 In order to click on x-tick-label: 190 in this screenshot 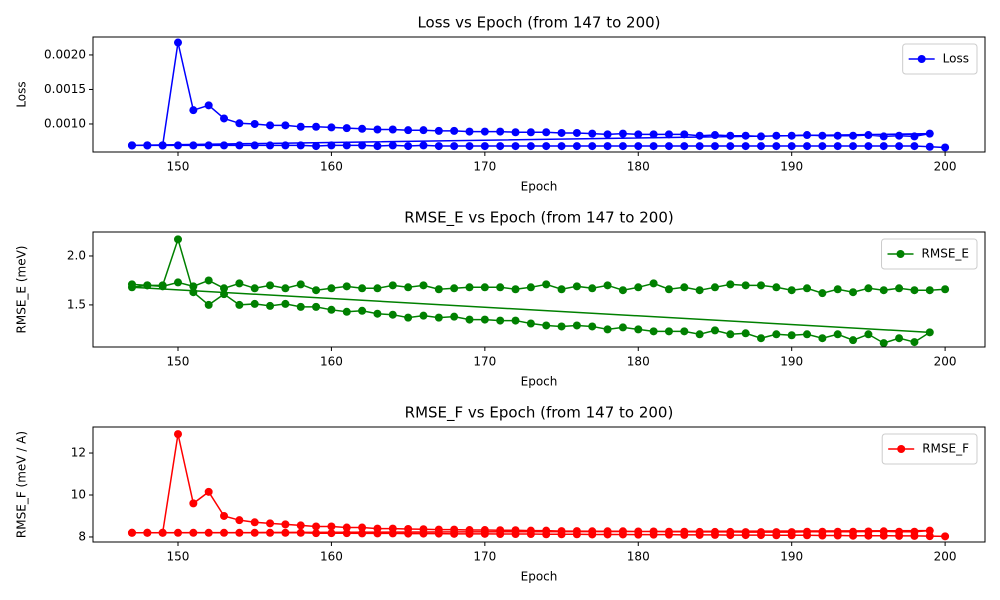, I will do `click(791, 167)`.